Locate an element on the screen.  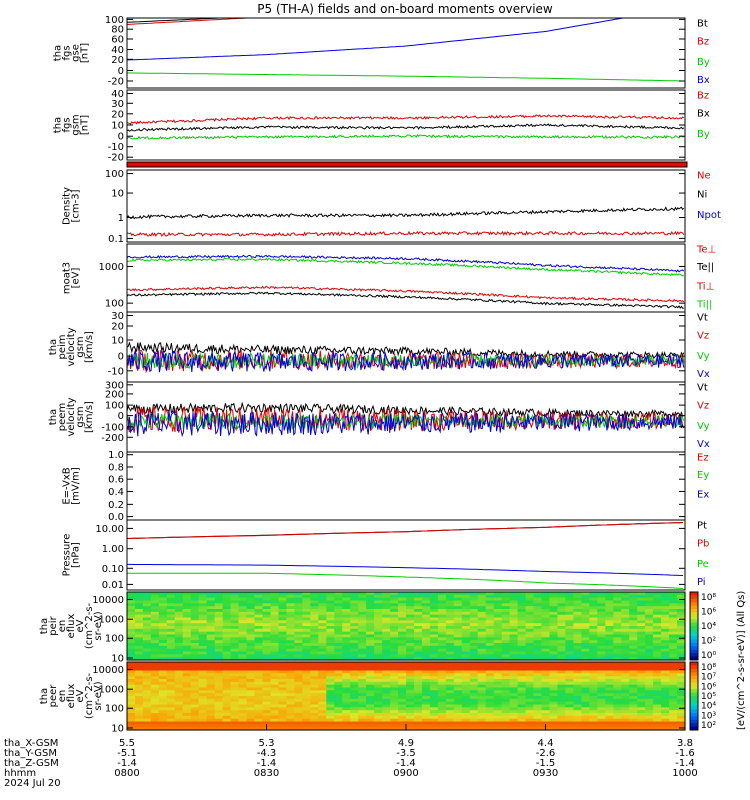
colorbar-cell is located at coordinates (694, 701).